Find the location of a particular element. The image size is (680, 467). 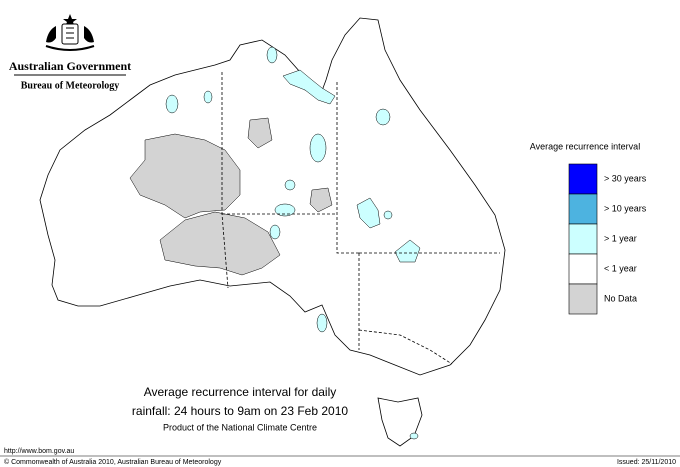

map-title: rainfall: 24 hours to 9am on 23 Feb 2010 is located at coordinates (240, 411).